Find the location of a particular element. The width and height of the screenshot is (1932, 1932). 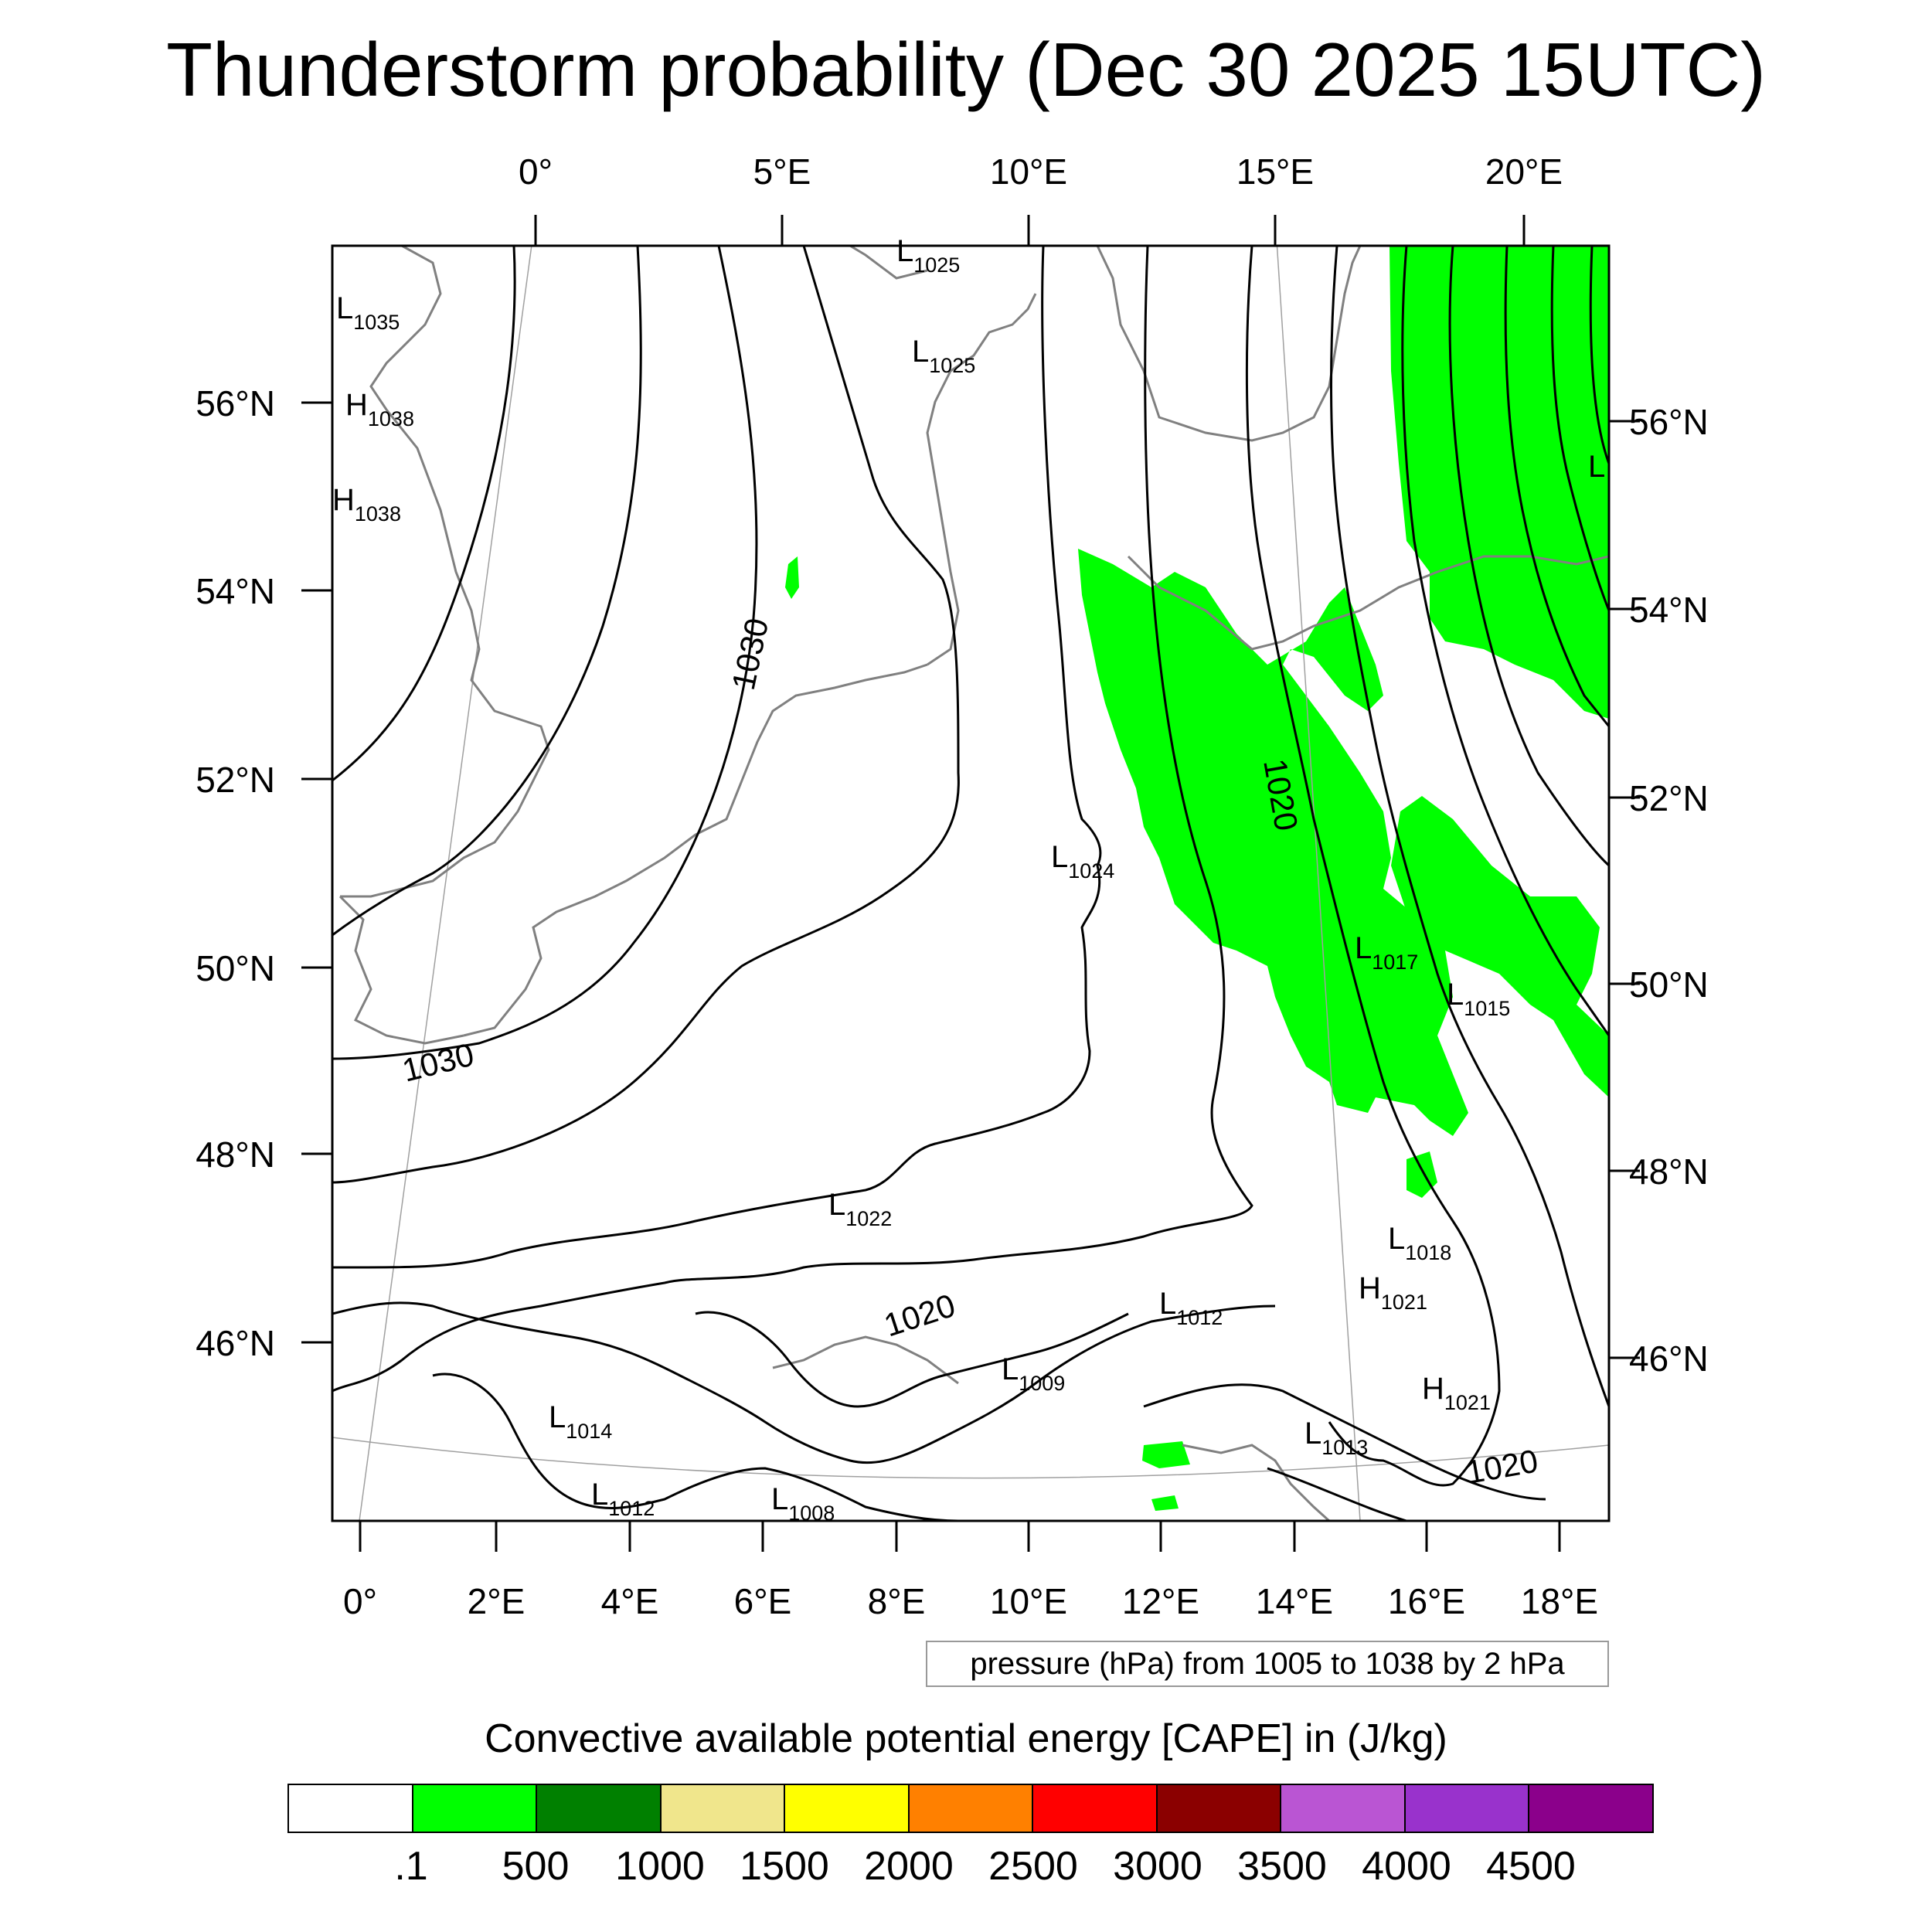

coast-denmark is located at coordinates (982, 479).